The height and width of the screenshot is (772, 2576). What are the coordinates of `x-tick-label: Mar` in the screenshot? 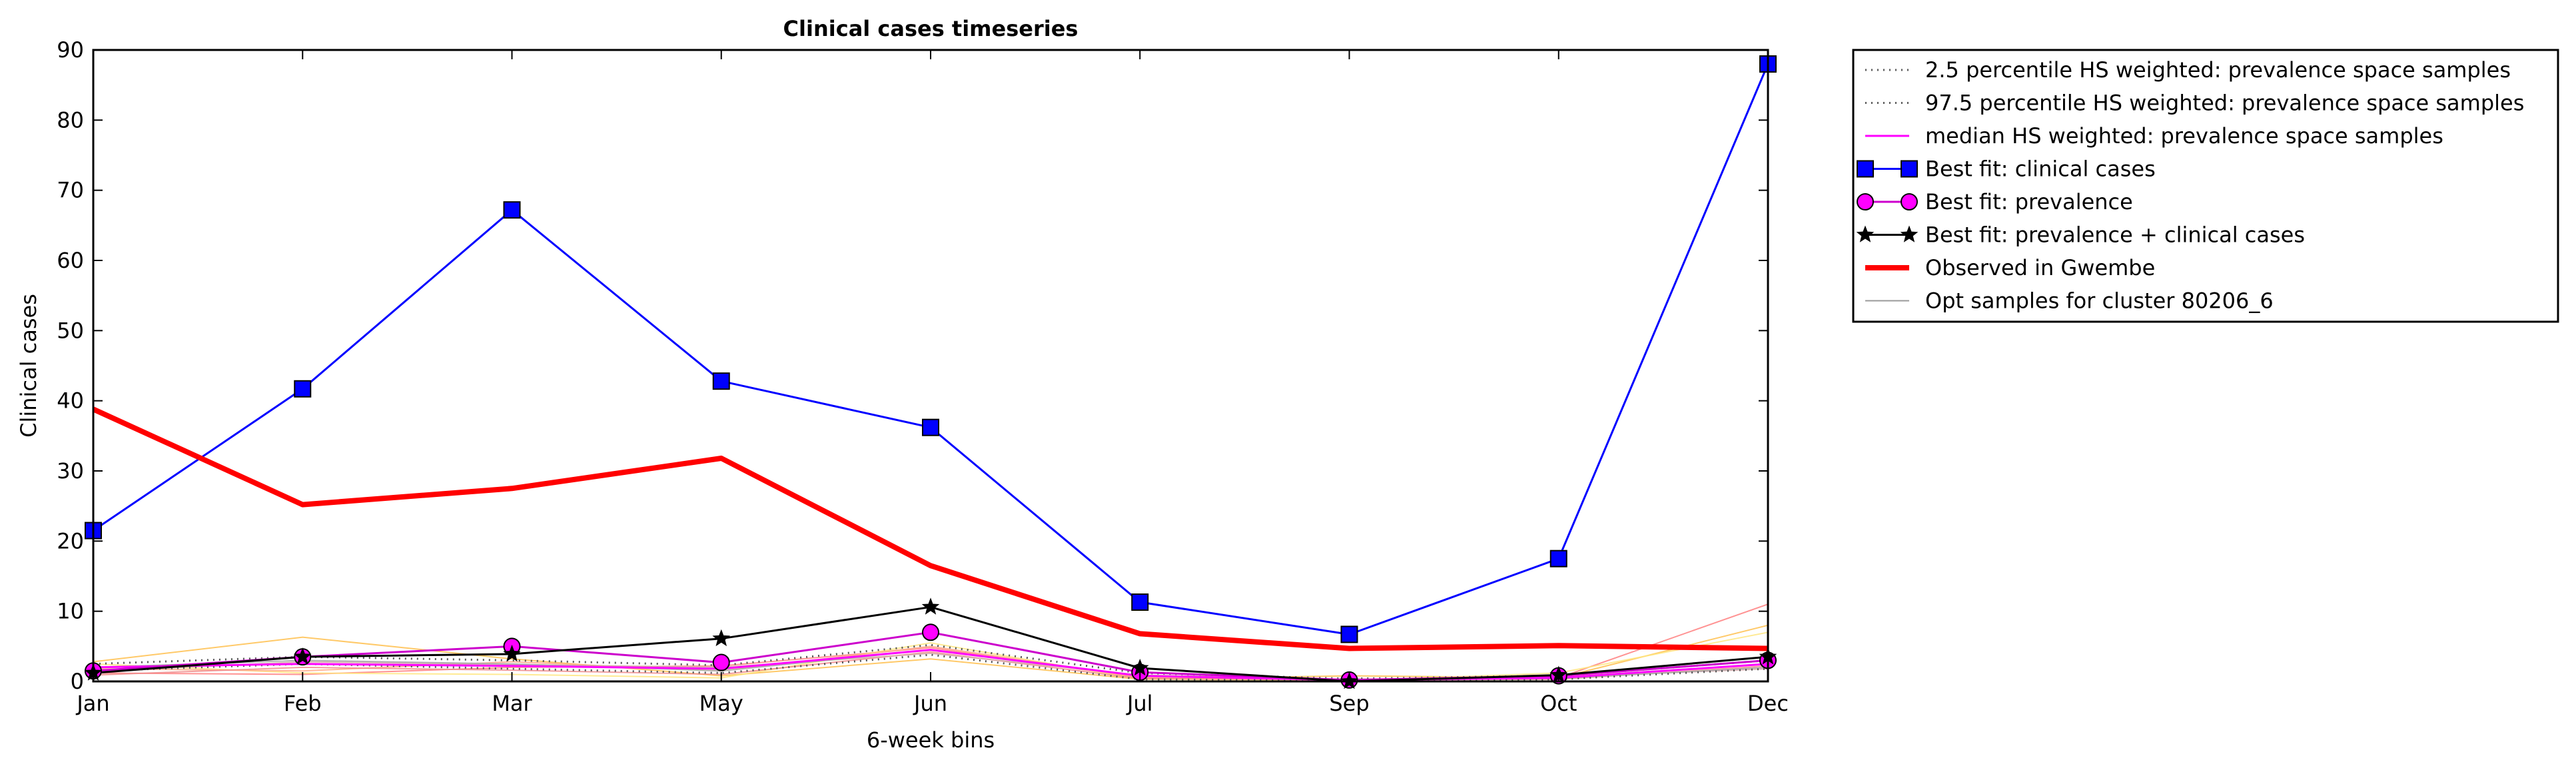 It's located at (512, 703).